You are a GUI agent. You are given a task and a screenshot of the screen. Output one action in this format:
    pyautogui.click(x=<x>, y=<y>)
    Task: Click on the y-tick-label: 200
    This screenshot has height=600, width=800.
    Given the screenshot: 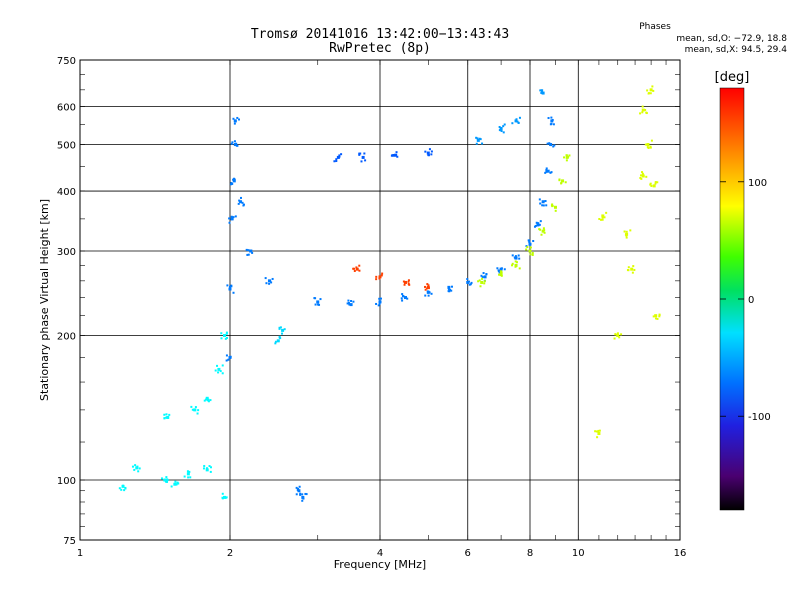 What is the action you would take?
    pyautogui.click(x=66, y=337)
    